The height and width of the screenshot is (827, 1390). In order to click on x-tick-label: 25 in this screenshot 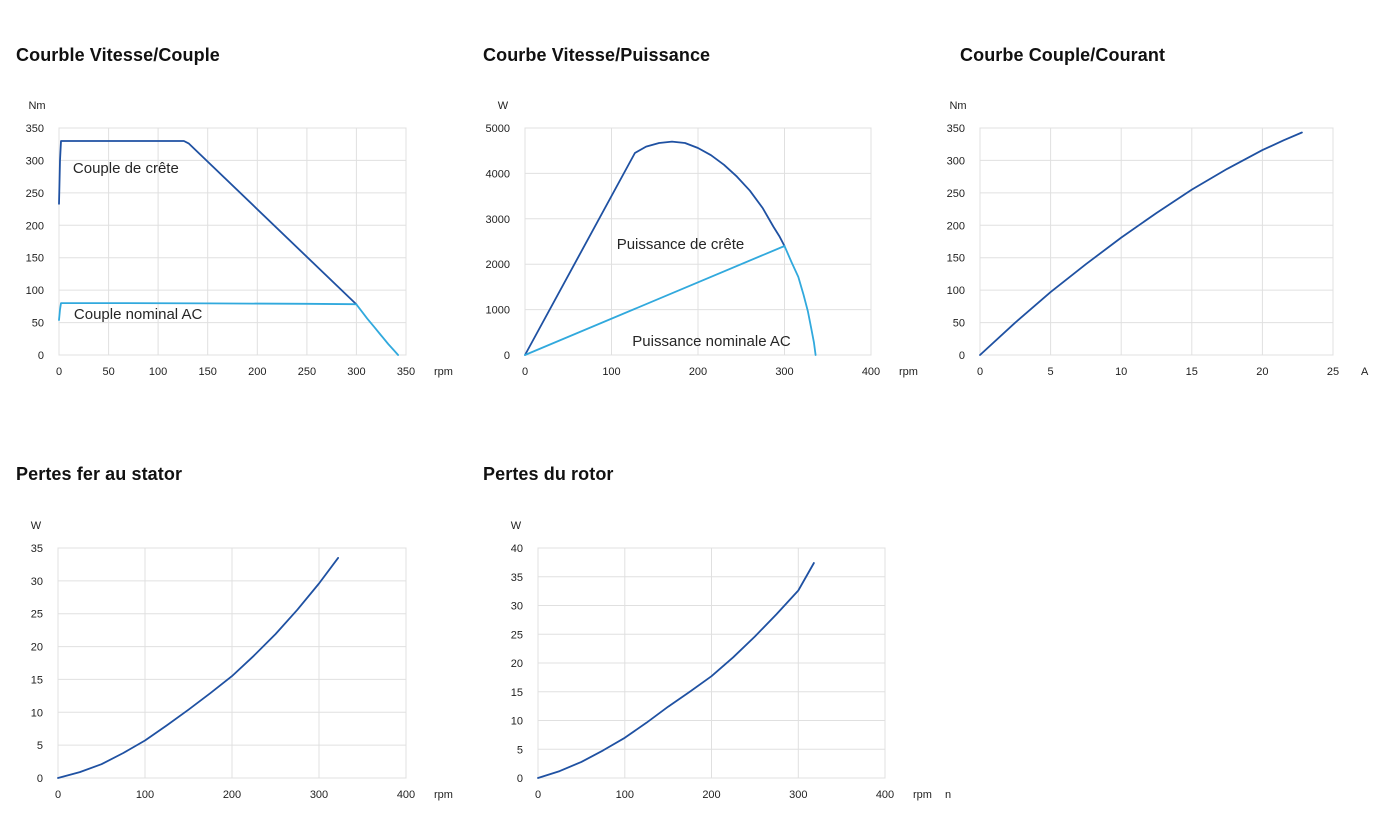, I will do `click(1333, 372)`.